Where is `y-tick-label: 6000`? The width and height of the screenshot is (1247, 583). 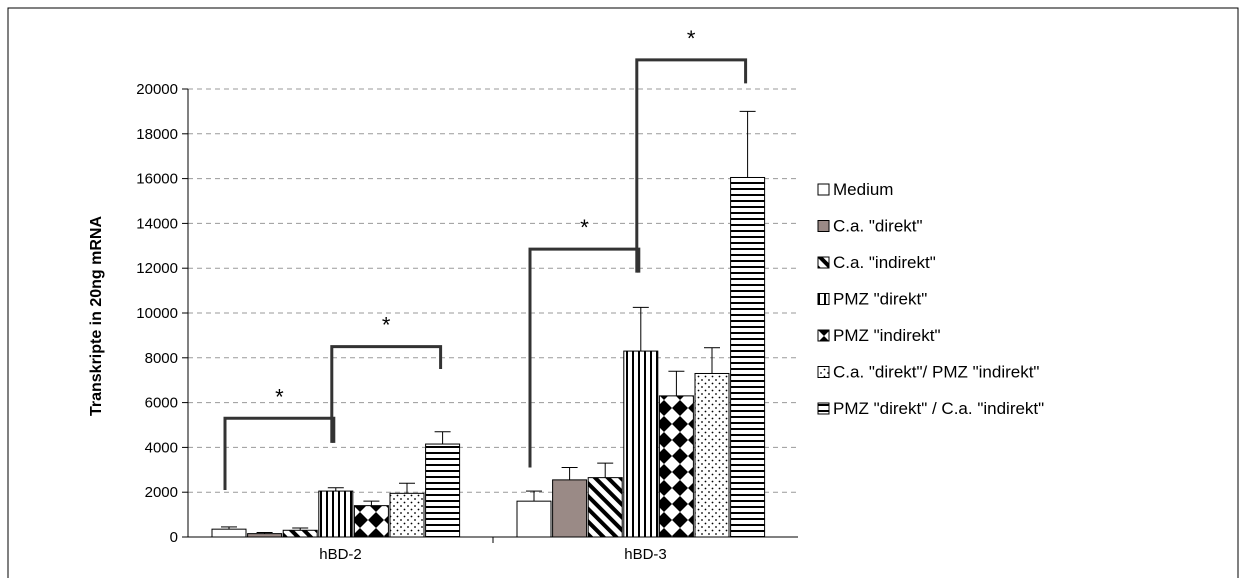
y-tick-label: 6000 is located at coordinates (161, 403).